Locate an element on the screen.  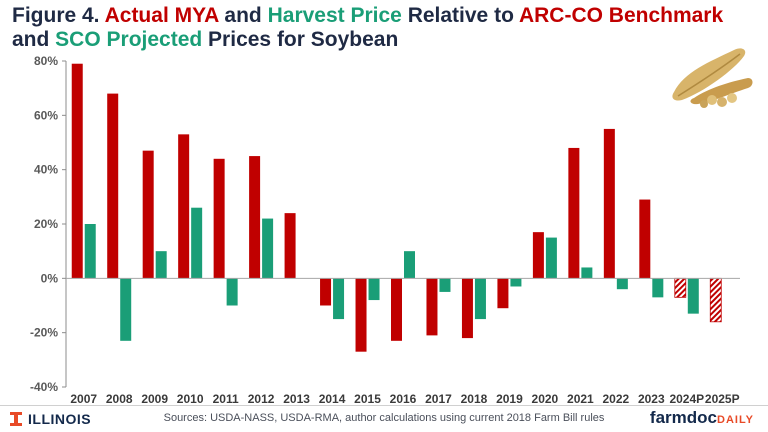
x-tick-label: 2011 is located at coordinates (226, 398).